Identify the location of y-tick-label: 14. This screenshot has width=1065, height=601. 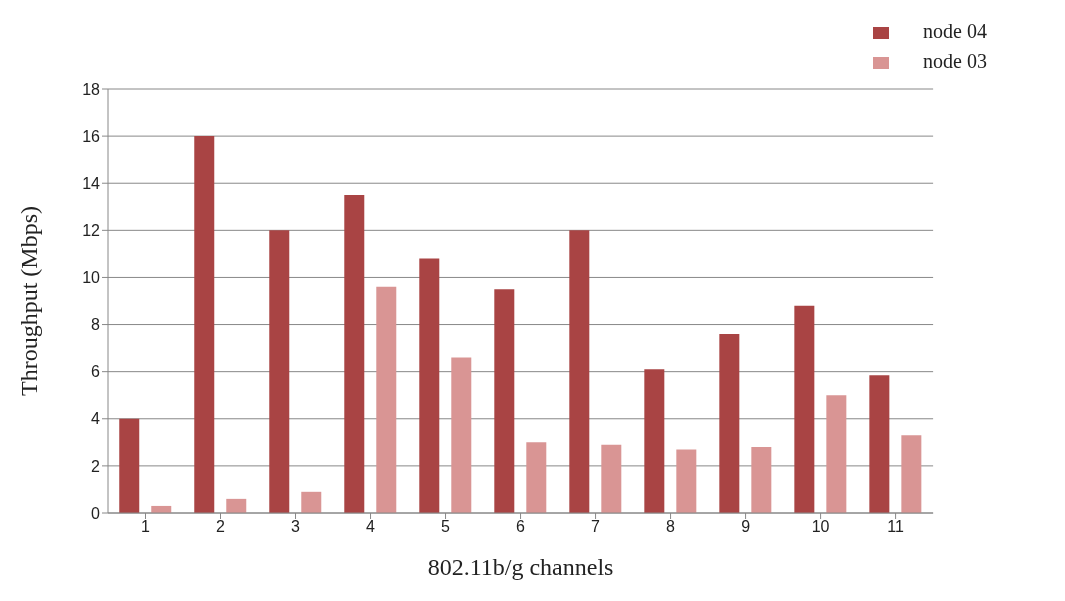
(91, 183).